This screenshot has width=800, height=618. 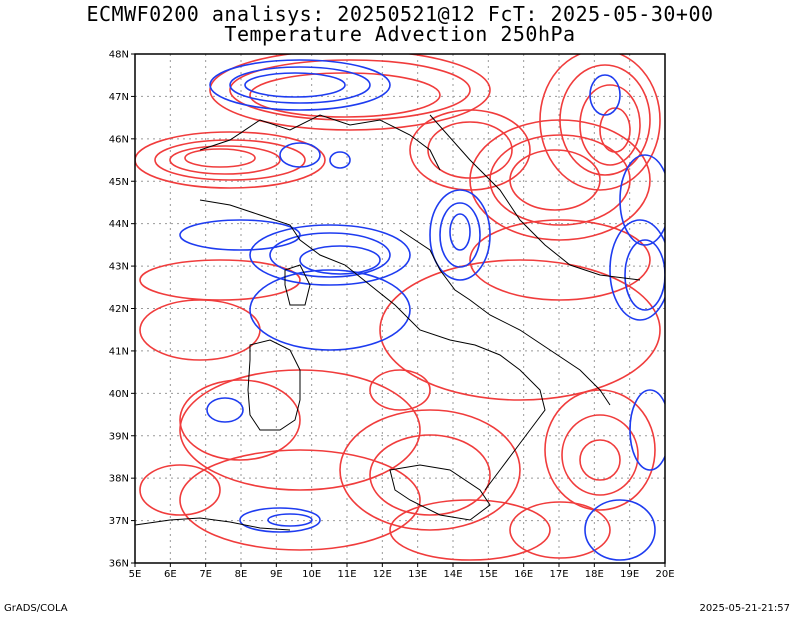 I want to click on y-tick-label: 39N, so click(x=119, y=436).